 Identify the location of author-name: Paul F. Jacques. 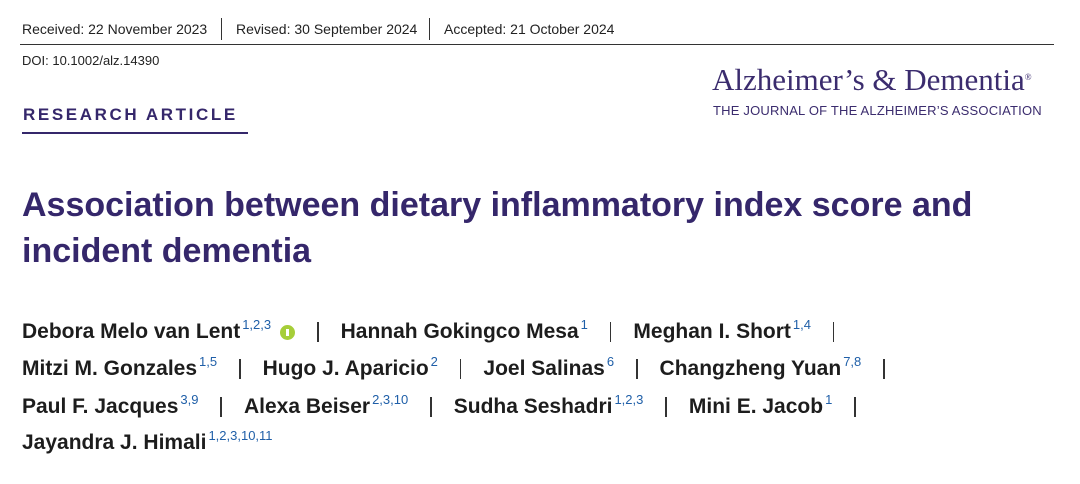
(100, 406).